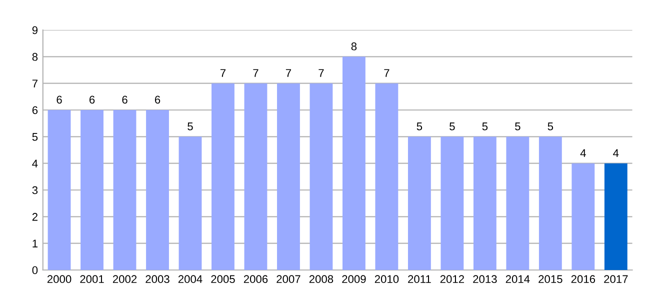 This screenshot has height=300, width=660. I want to click on y-tick-label: 7, so click(35, 84).